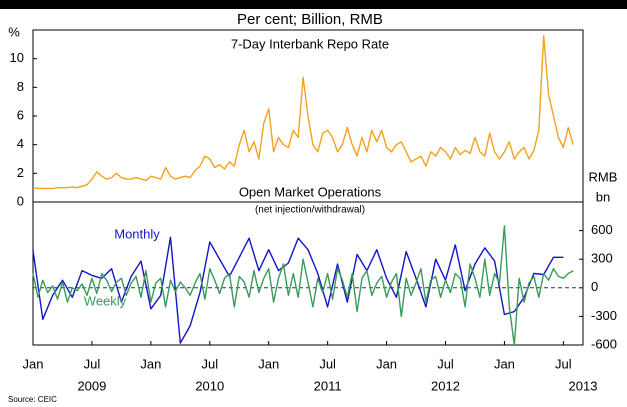  Describe the element at coordinates (603, 196) in the screenshot. I see `y2-axis-label: bn` at that location.